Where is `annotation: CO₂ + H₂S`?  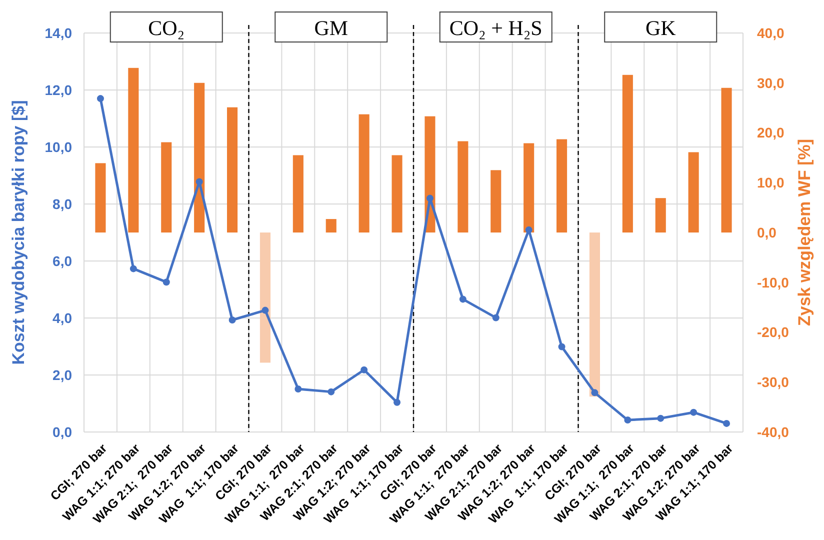 annotation: CO₂ + H₂S is located at coordinates (495, 28).